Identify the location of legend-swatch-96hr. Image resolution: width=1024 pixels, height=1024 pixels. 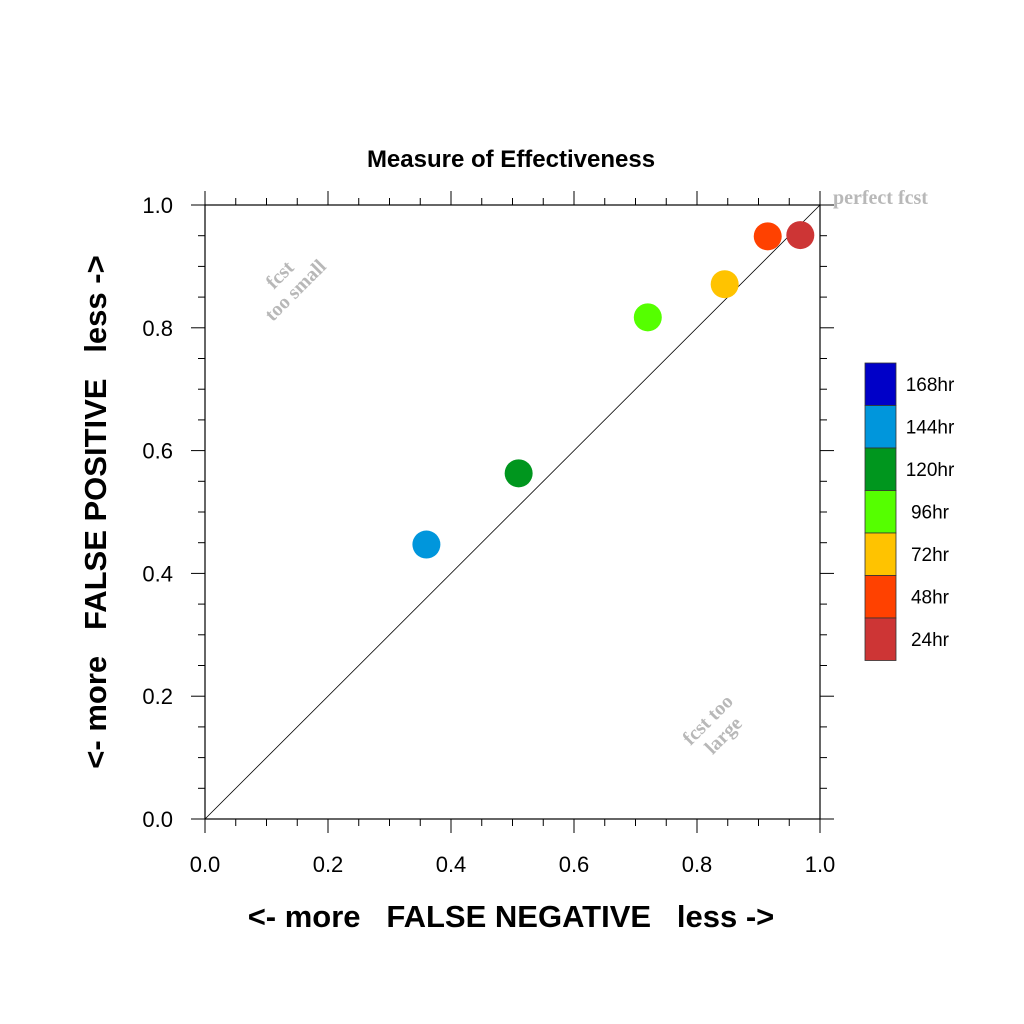
(880, 512).